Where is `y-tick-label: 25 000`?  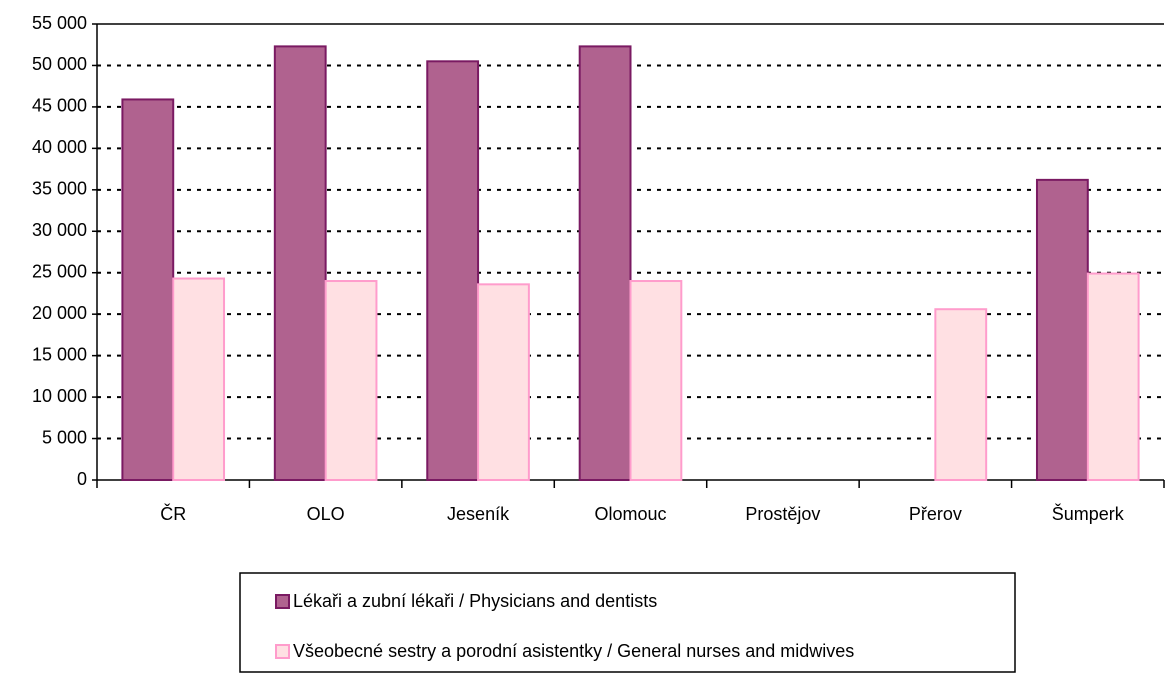
y-tick-label: 25 000 is located at coordinates (59, 271).